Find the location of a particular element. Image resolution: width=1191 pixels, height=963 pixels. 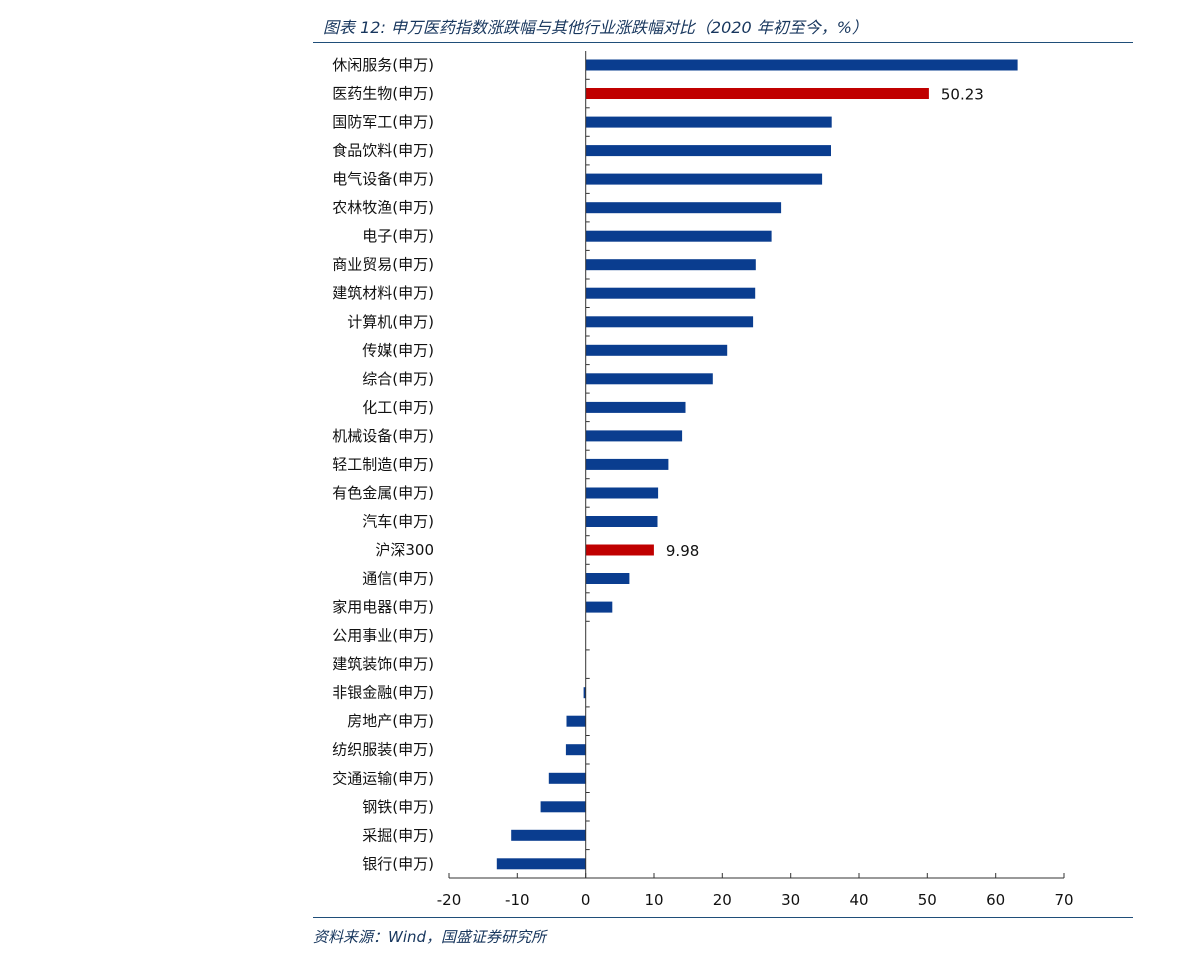

category-label: 电子(申万) is located at coordinates (398, 236).